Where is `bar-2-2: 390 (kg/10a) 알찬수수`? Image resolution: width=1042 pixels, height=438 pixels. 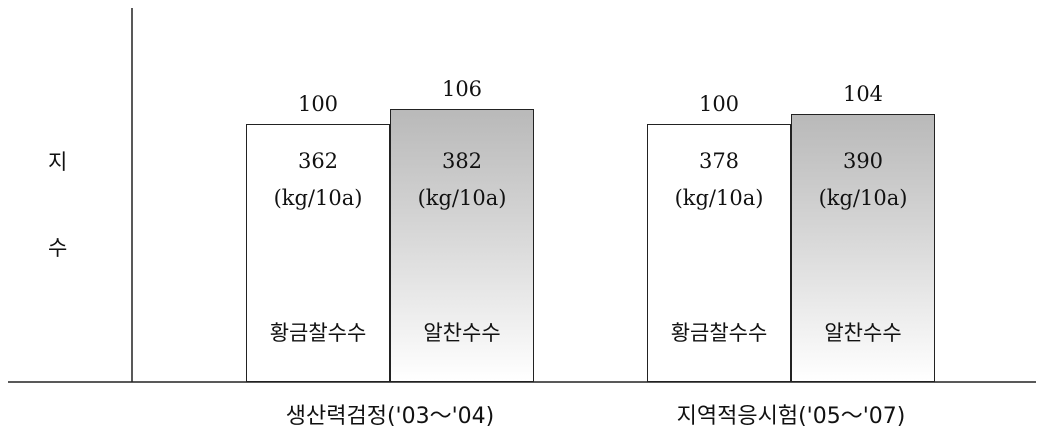 bar-2-2: 390 (kg/10a) 알찬수수 is located at coordinates (863, 247).